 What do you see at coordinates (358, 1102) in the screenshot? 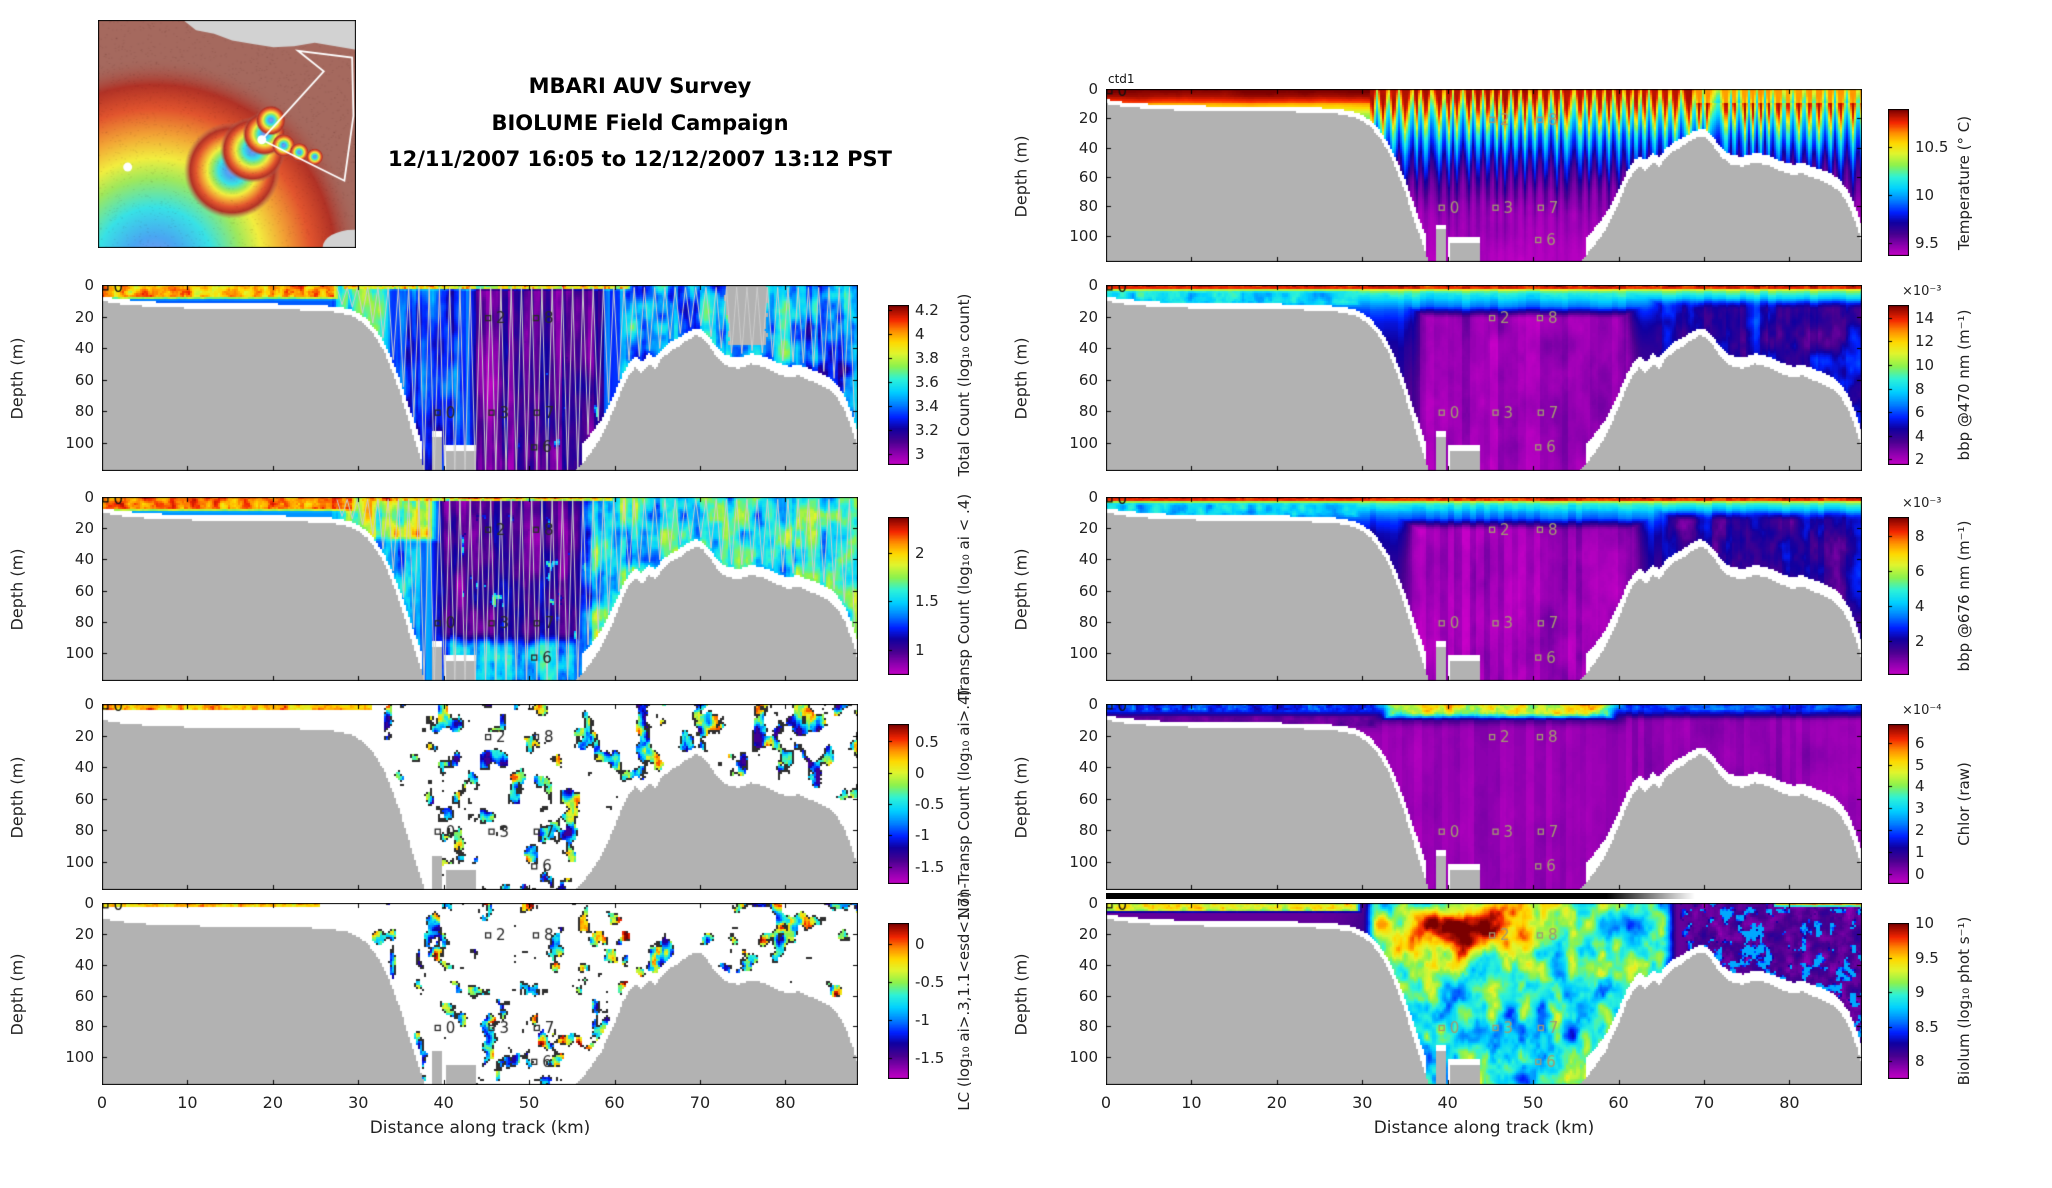
I see `x-tick-label: 30` at bounding box center [358, 1102].